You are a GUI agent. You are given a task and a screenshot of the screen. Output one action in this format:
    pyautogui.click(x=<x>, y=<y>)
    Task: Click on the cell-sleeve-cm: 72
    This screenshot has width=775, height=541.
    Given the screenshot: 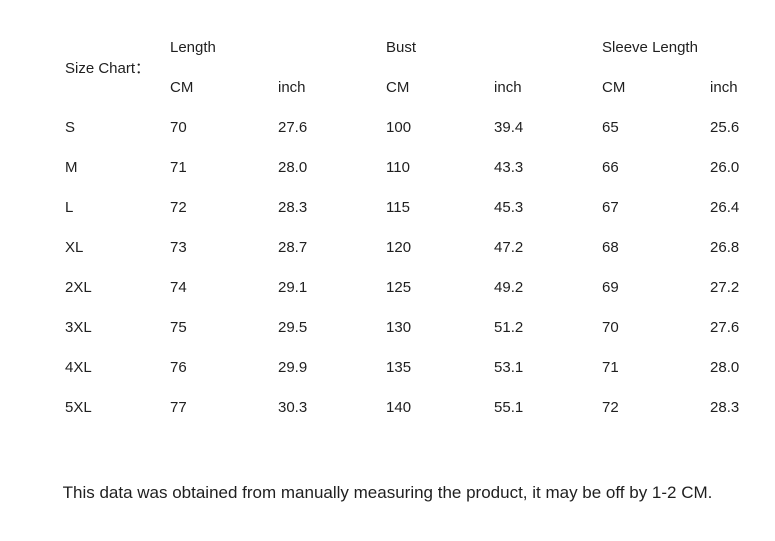 What is the action you would take?
    pyautogui.click(x=610, y=407)
    